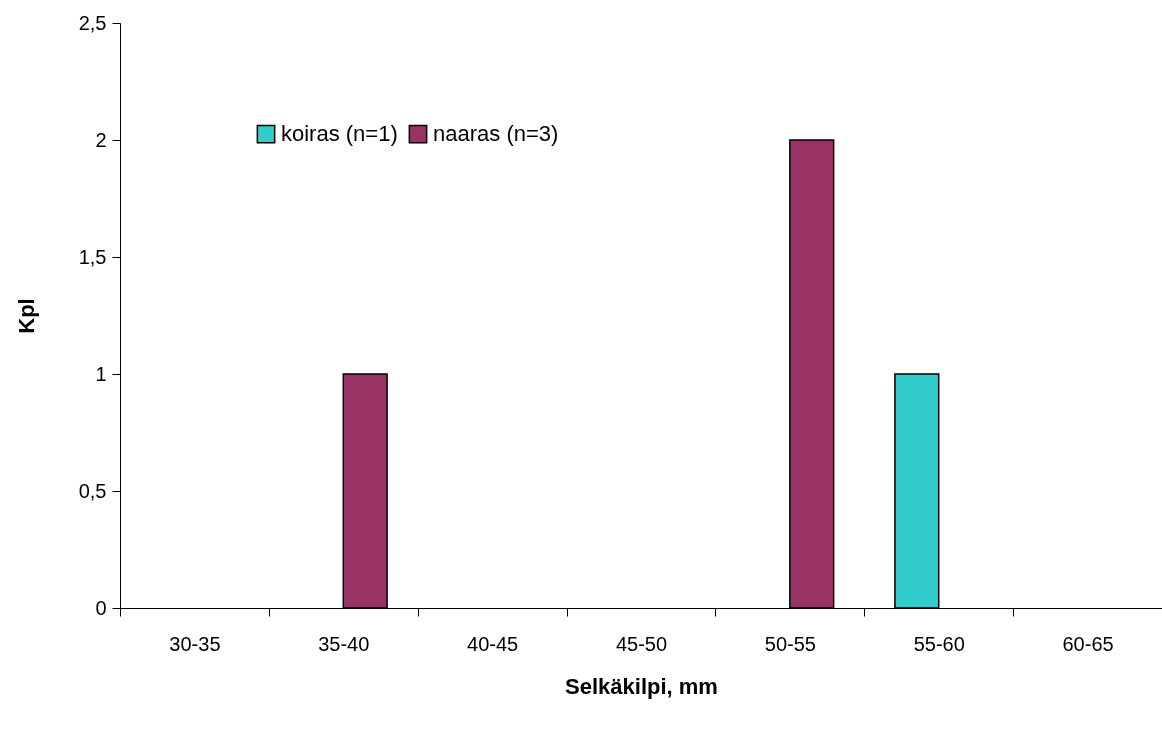  I want to click on x-tick-label: 45-50, so click(641, 643).